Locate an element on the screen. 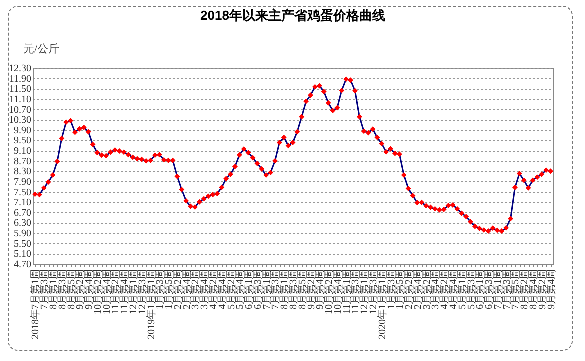  y-tick-label: 11.90 is located at coordinates (20, 79).